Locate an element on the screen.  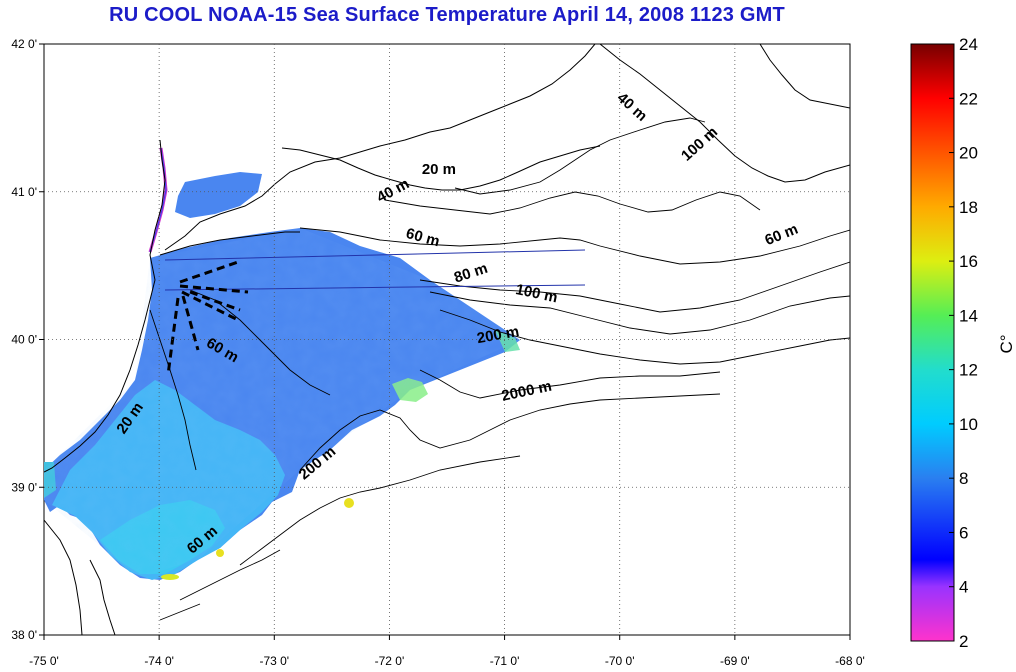
lat-tick-label: 39 0' is located at coordinates (24, 487).